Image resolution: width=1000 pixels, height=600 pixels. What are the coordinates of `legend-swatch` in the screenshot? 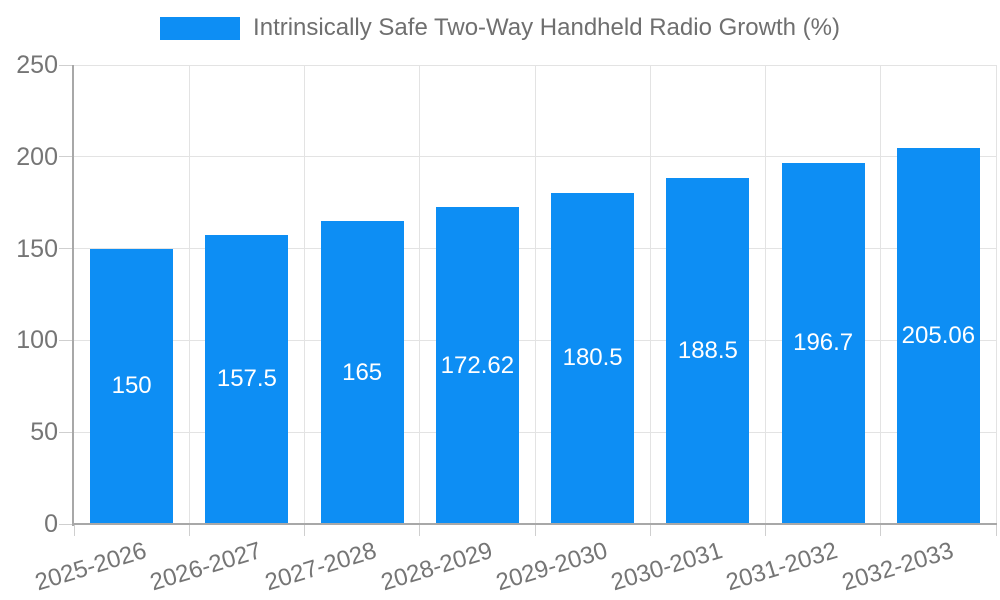 It's located at (200, 28).